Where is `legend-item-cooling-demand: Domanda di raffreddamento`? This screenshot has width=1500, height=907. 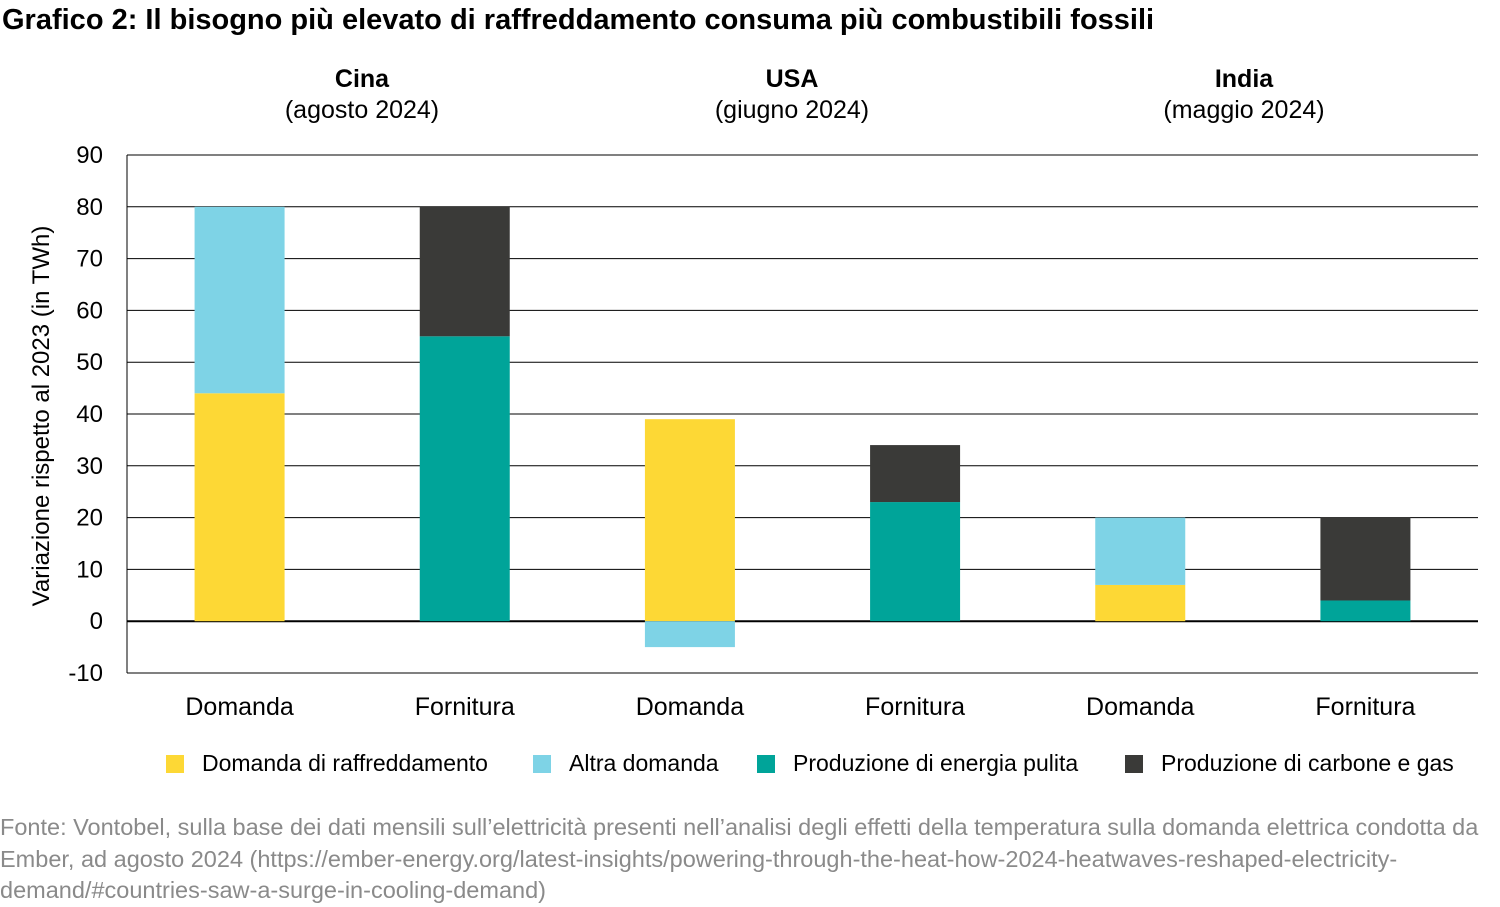
legend-item-cooling-demand: Domanda di raffreddamento is located at coordinates (327, 763).